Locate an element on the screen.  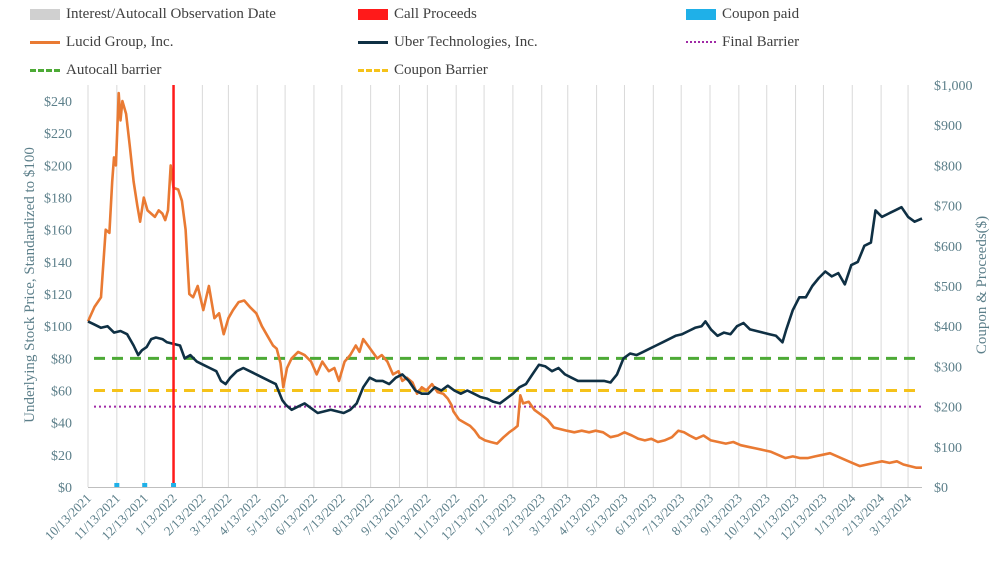
legend-swatch-uber is located at coordinates (373, 42).